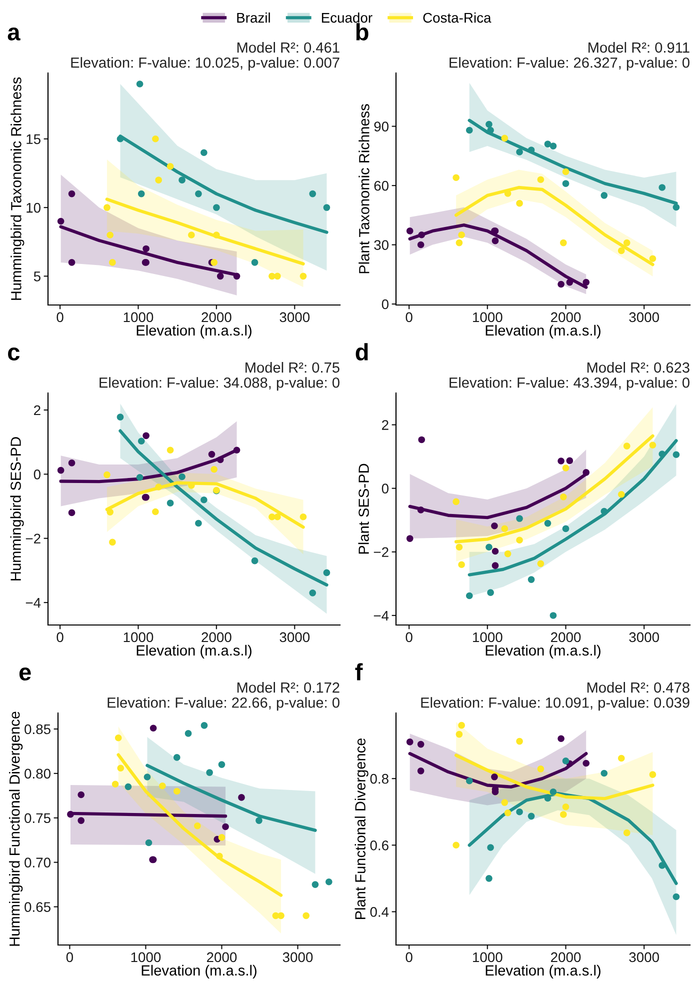 The height and width of the screenshot is (988, 694). What do you see at coordinates (385, 489) in the screenshot?
I see `y-tick-label: 0` at bounding box center [385, 489].